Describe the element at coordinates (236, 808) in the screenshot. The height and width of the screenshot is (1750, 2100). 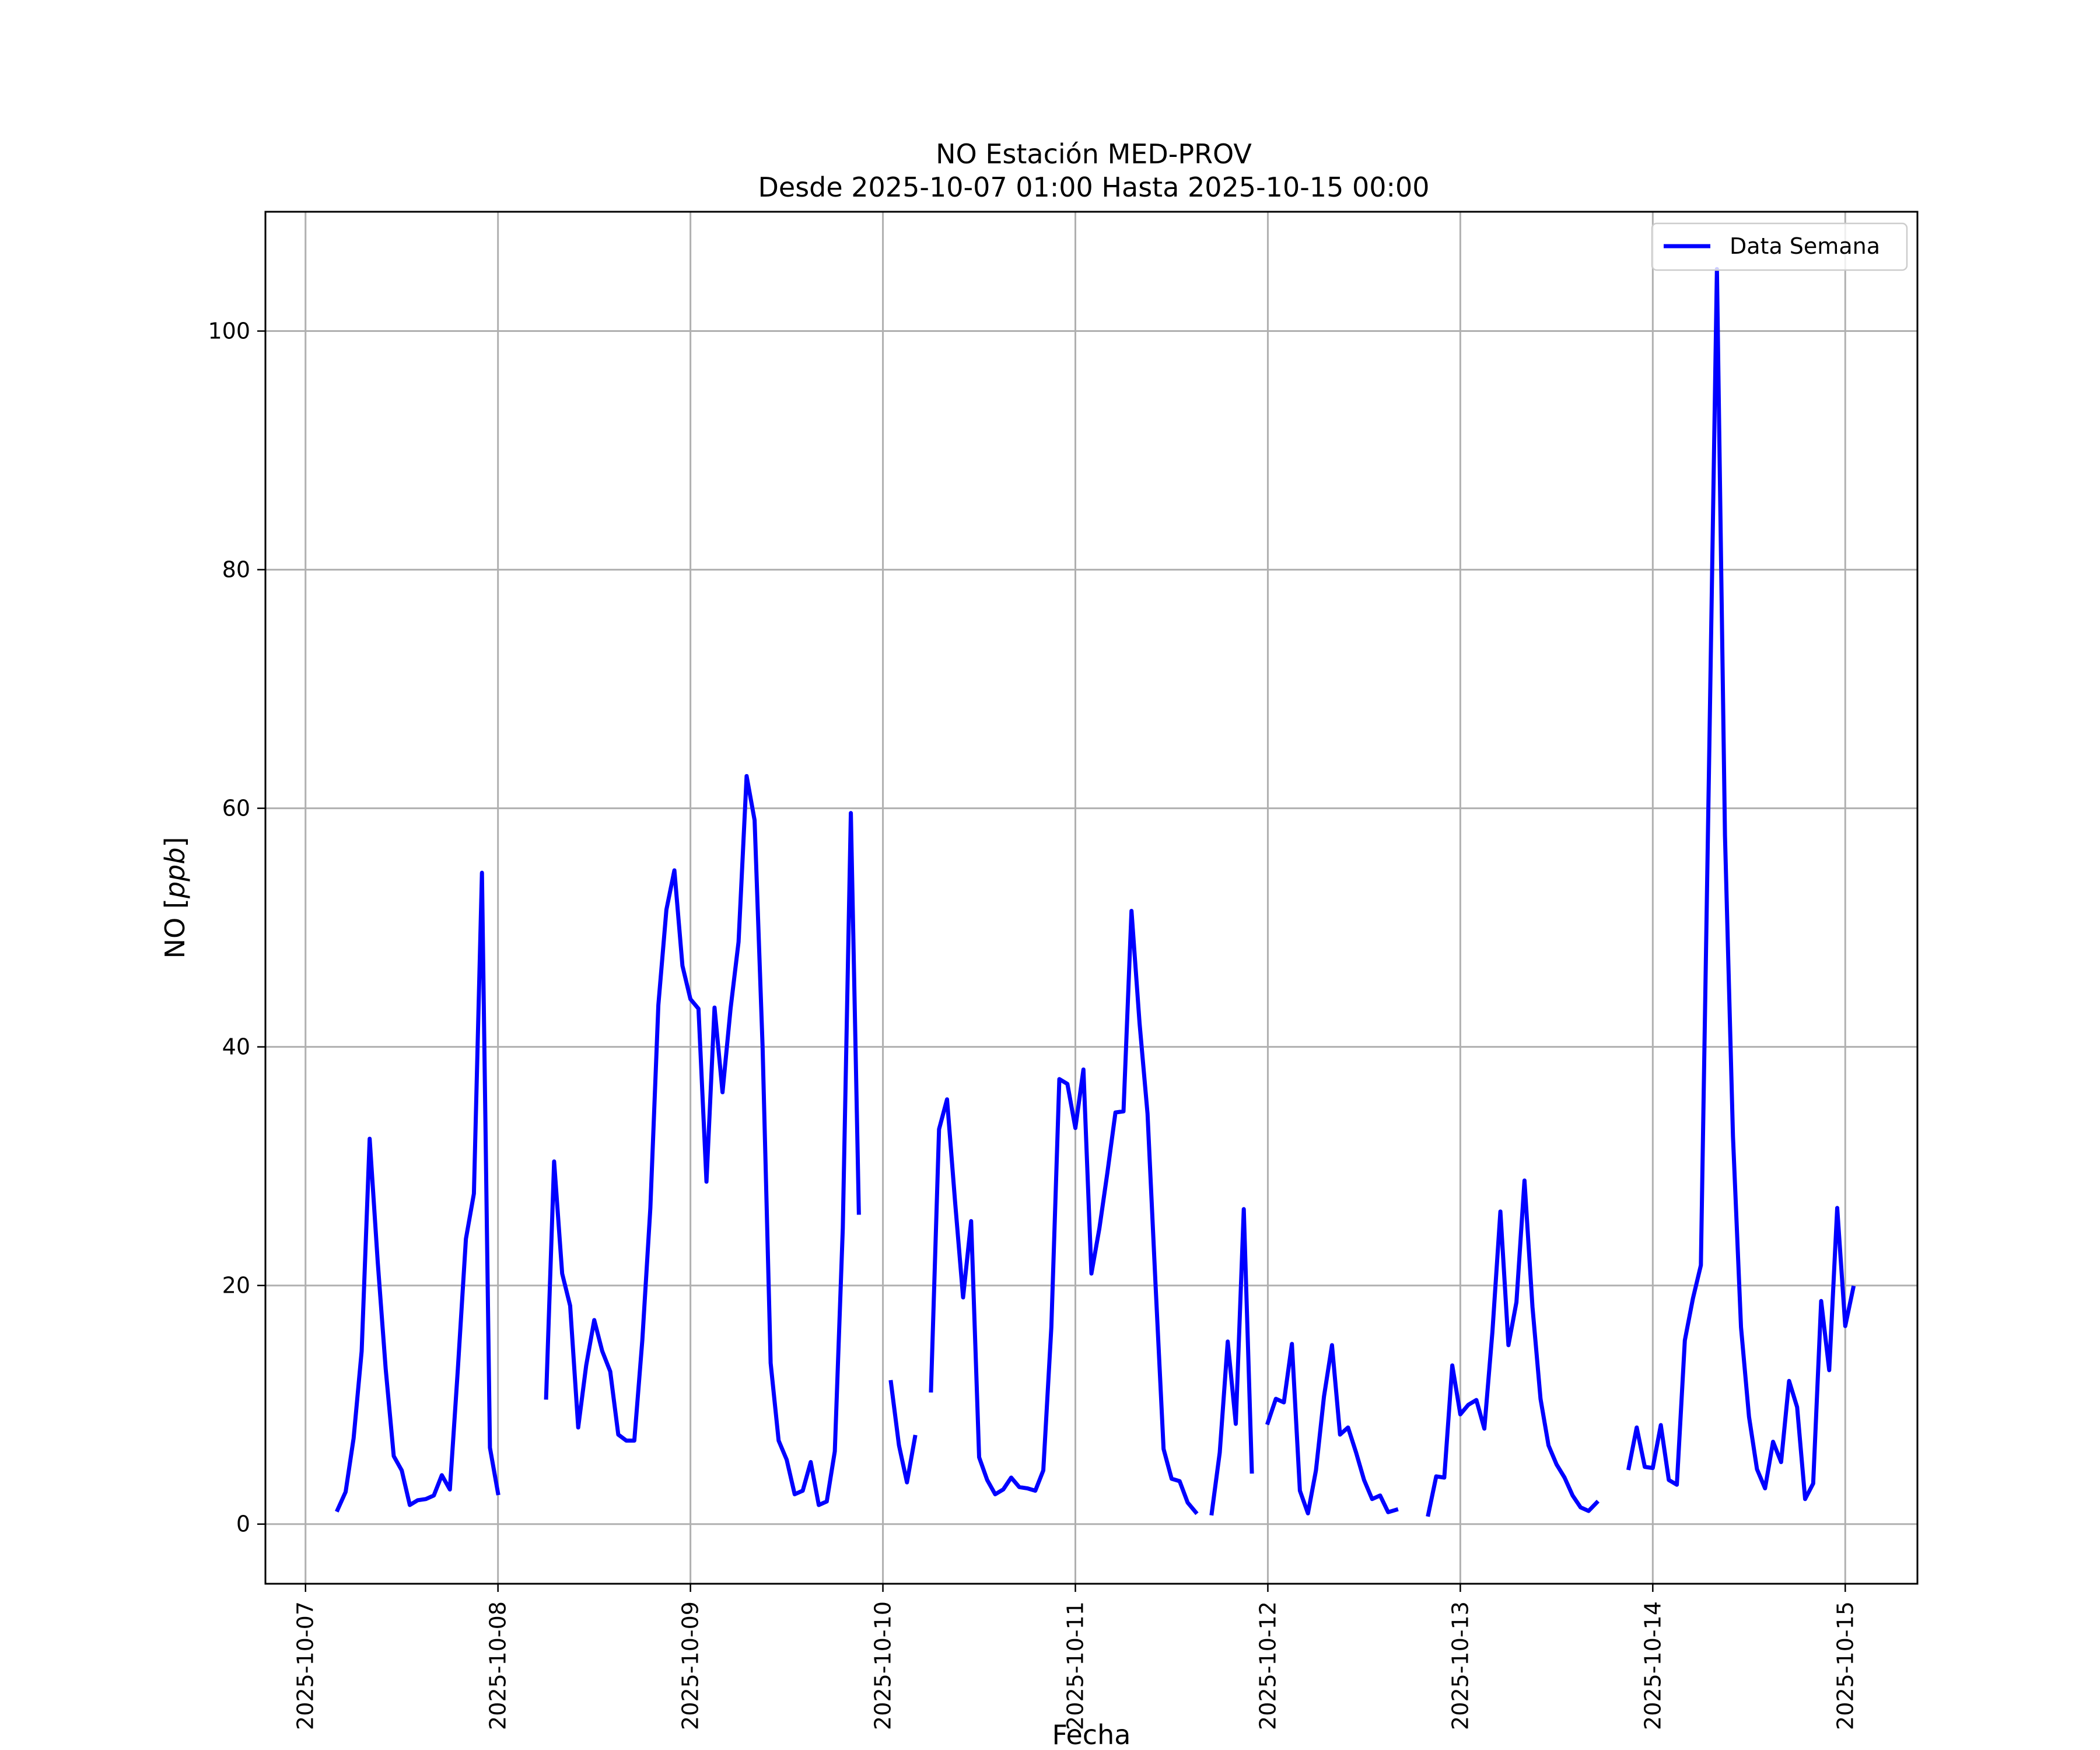
I see `y-tick-label: 60` at that location.